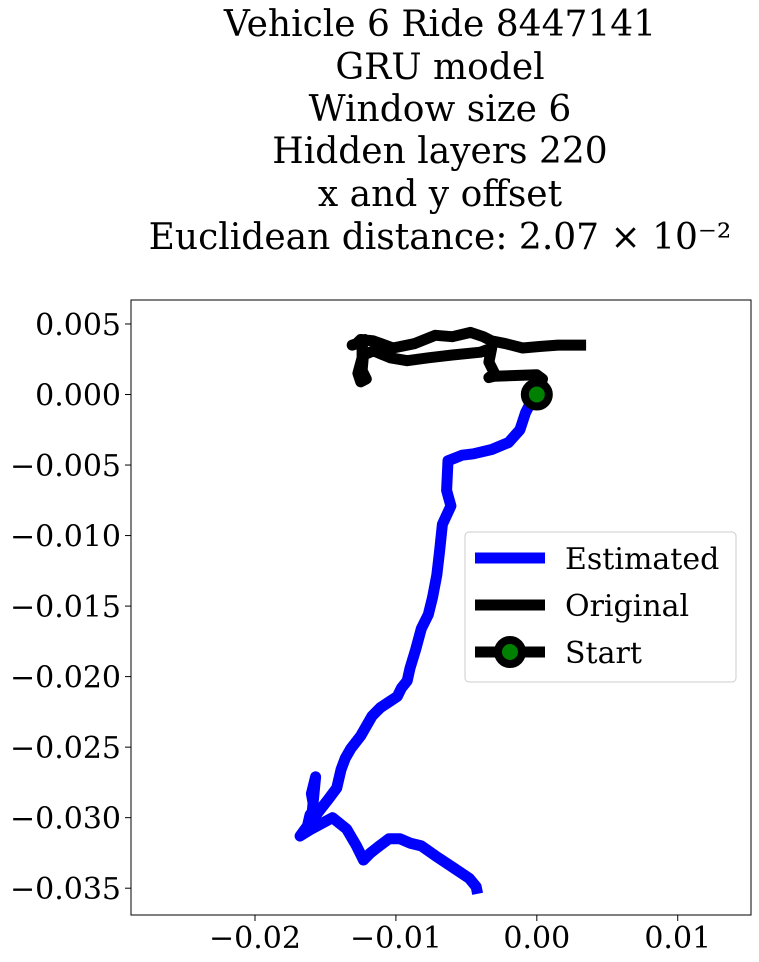 This screenshot has height=962, width=759. I want to click on legend-start-marker, so click(510, 652).